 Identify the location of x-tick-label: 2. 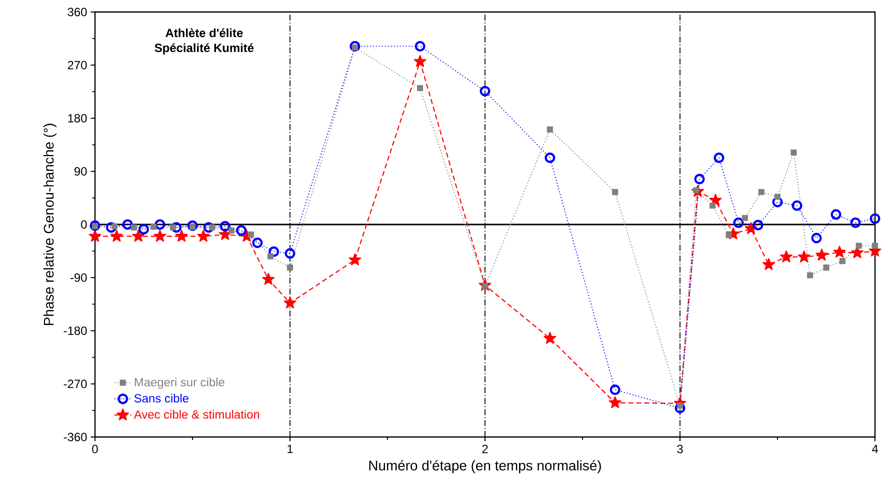
(485, 449).